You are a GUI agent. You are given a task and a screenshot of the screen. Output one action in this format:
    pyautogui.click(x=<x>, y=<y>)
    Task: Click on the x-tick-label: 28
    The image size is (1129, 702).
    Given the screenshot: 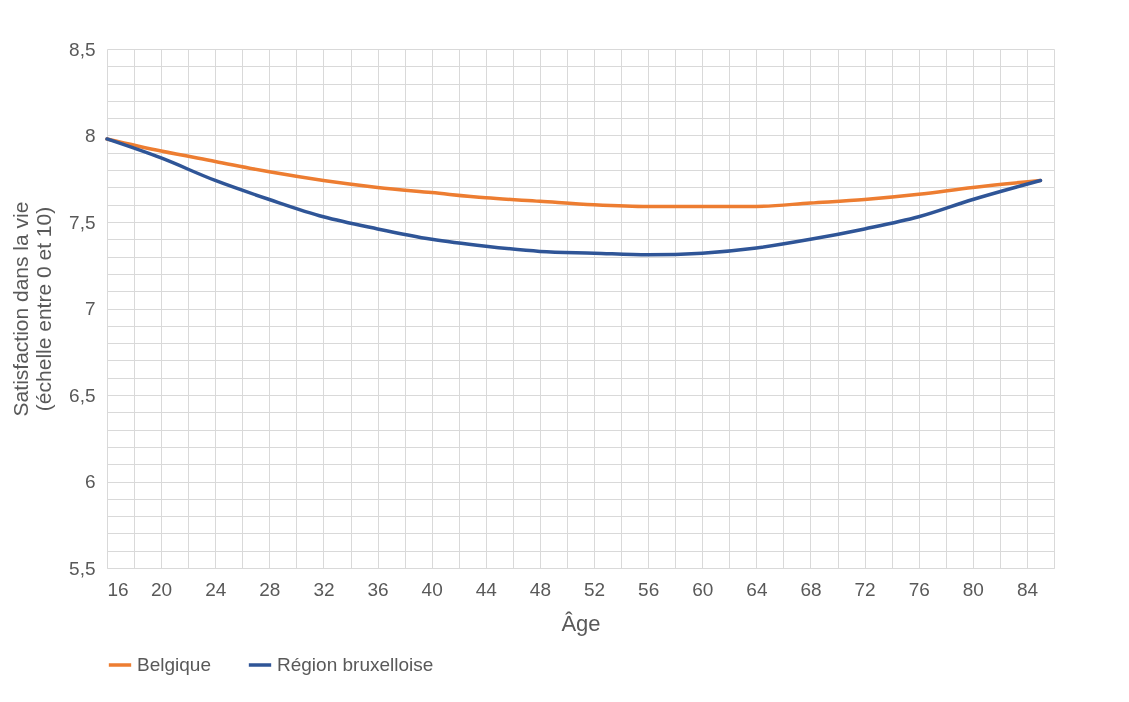 What is the action you would take?
    pyautogui.click(x=270, y=589)
    